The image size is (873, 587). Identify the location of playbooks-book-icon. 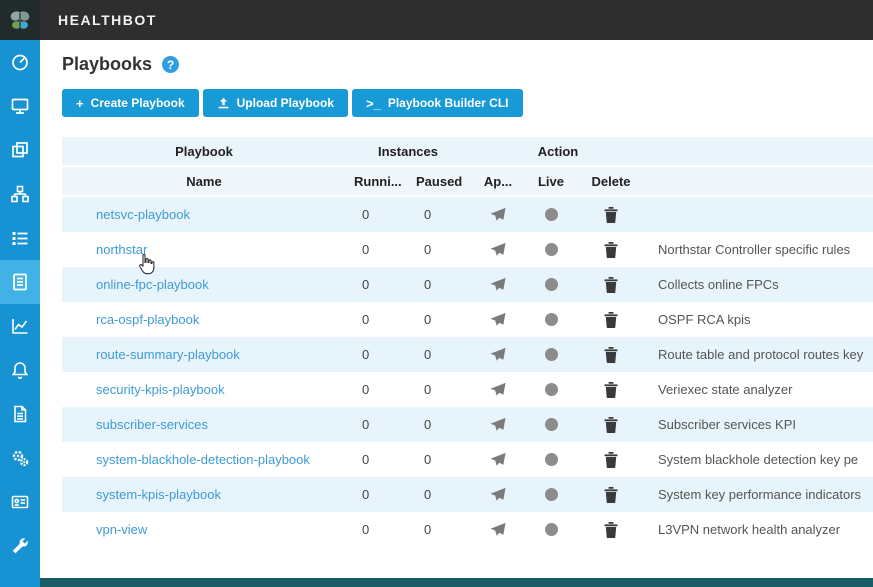
(20, 282).